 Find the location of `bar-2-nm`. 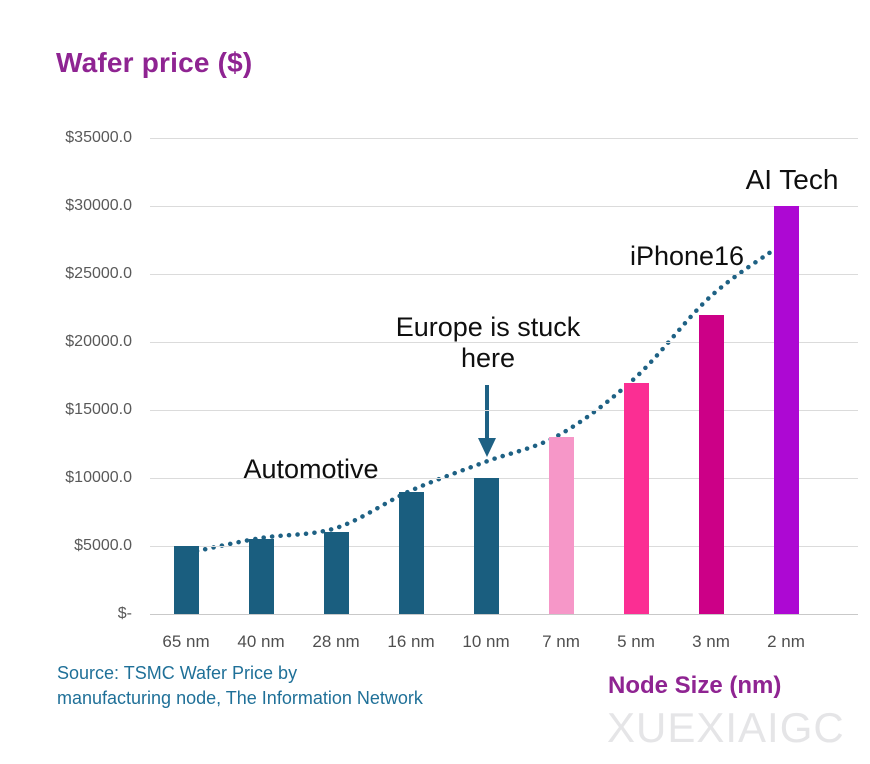

bar-2-nm is located at coordinates (786, 410).